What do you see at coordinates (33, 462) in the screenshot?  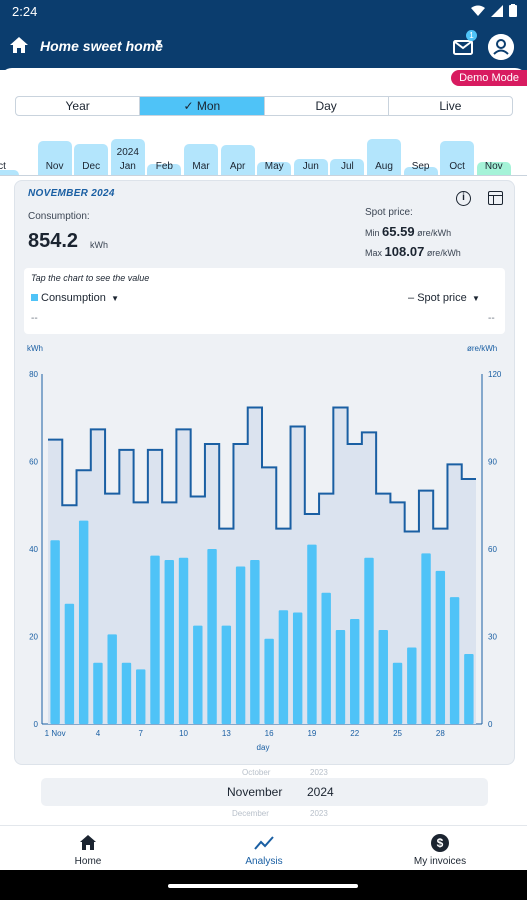 I see `y-left-tick: 60` at bounding box center [33, 462].